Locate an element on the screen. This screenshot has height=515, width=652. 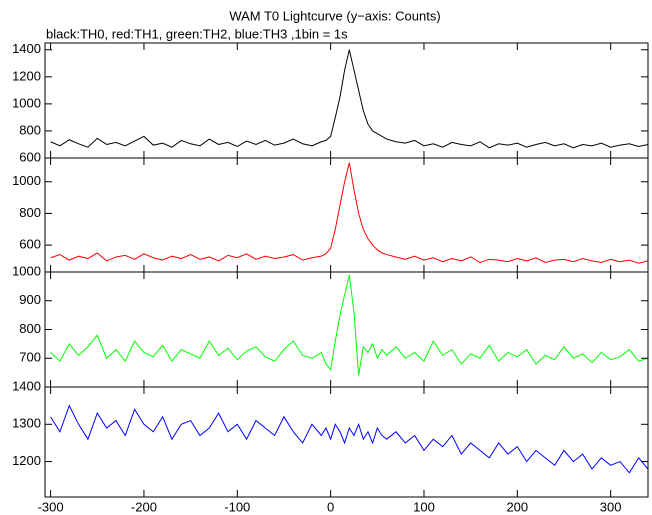
x-tick-label: -200 is located at coordinates (144, 506).